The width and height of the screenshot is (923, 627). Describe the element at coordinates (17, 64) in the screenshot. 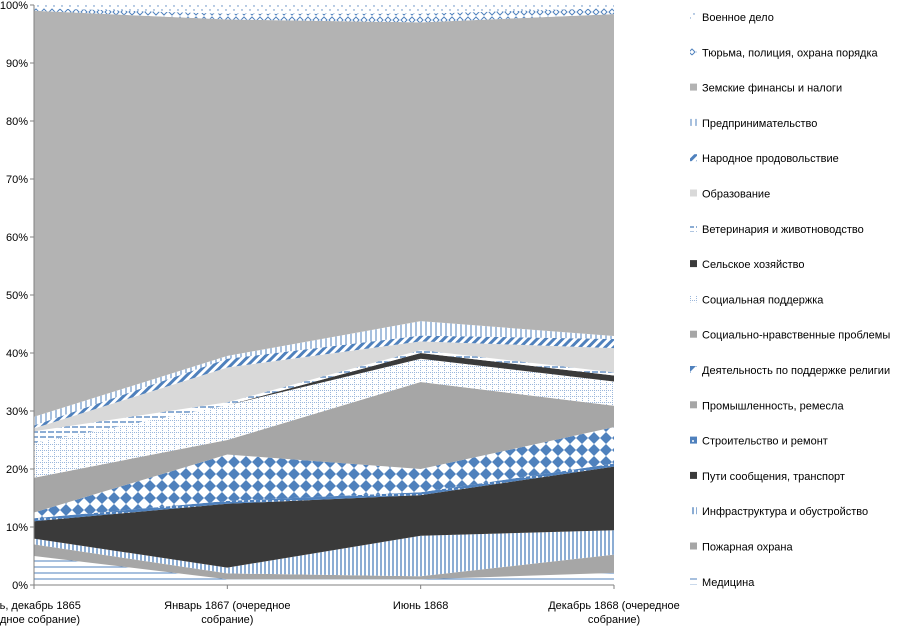

I see `y-tick-label: 90%` at that location.